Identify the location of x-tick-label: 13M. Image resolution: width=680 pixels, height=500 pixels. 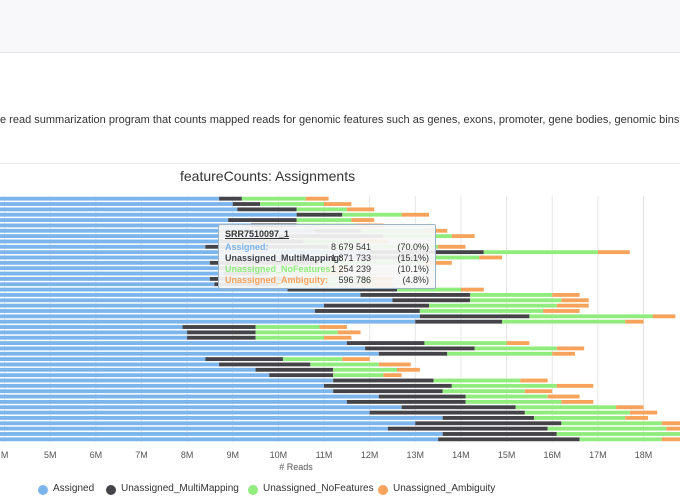
(416, 455).